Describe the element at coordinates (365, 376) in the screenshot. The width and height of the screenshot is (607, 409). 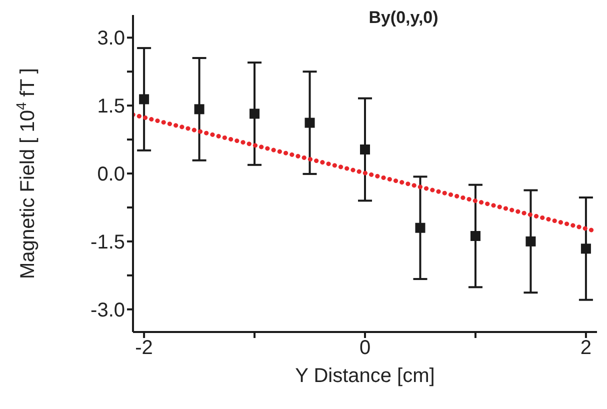
I see `x-axis-title: Y Distance [cm]` at that location.